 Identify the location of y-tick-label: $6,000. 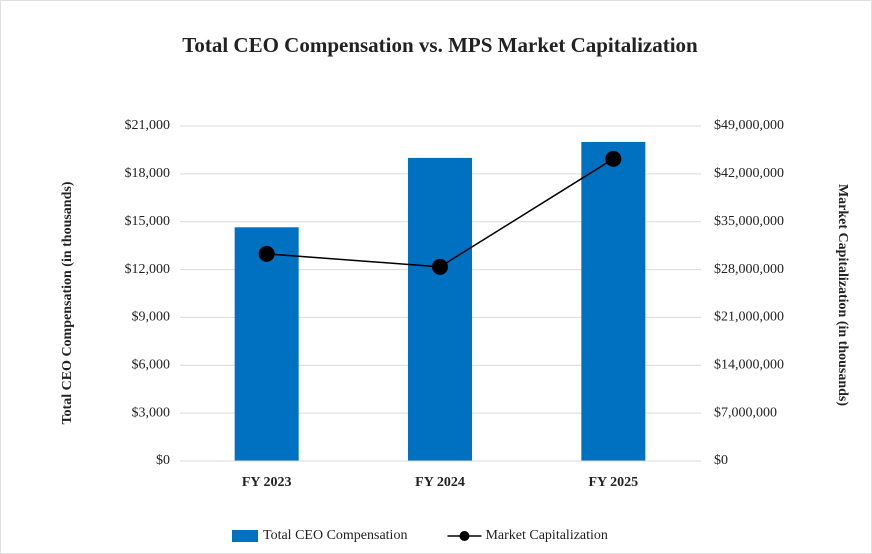
(151, 365).